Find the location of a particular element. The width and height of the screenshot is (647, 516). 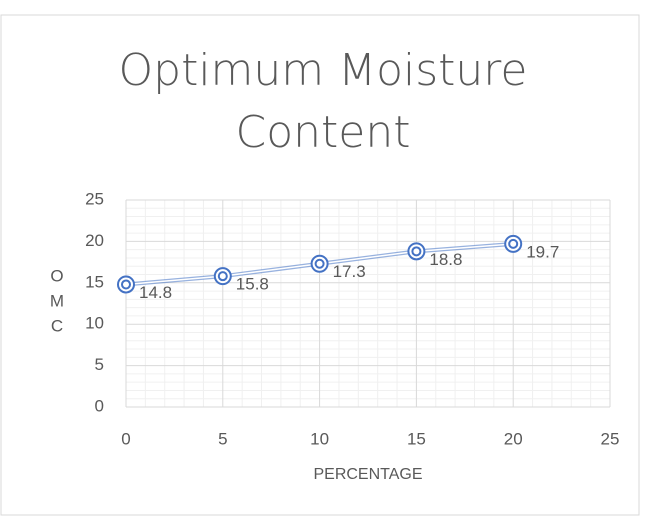

data-label: 18.8 is located at coordinates (445, 259).